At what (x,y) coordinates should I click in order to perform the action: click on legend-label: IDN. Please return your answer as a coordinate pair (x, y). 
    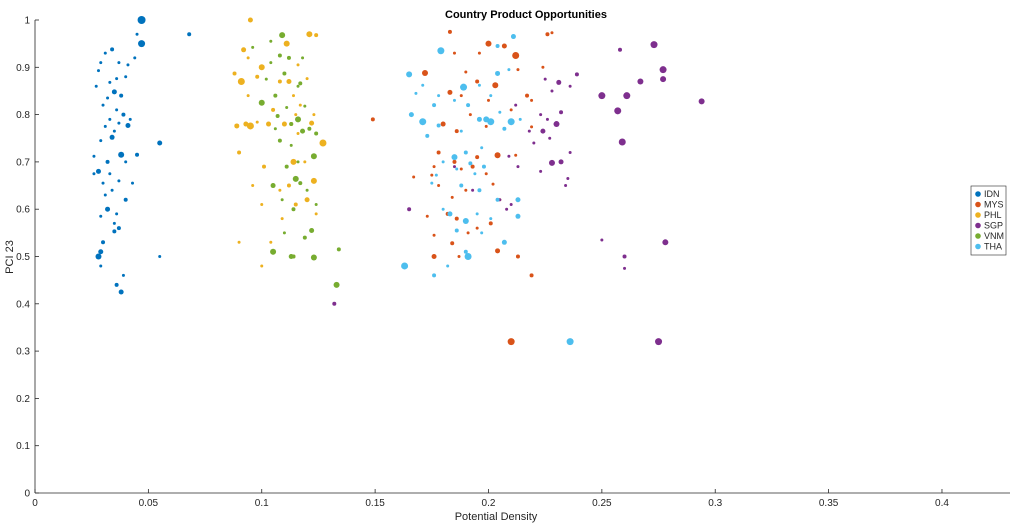
    Looking at the image, I should click on (992, 194).